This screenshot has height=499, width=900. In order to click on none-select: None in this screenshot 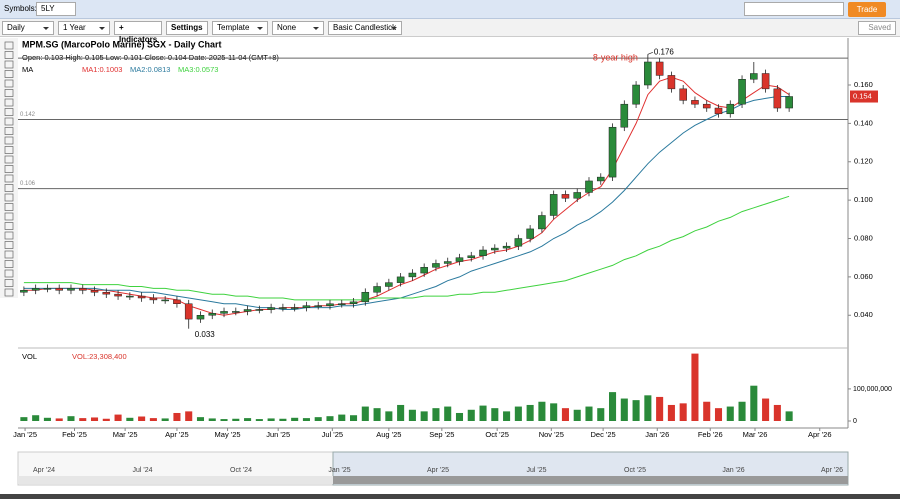, I will do `click(298, 28)`.